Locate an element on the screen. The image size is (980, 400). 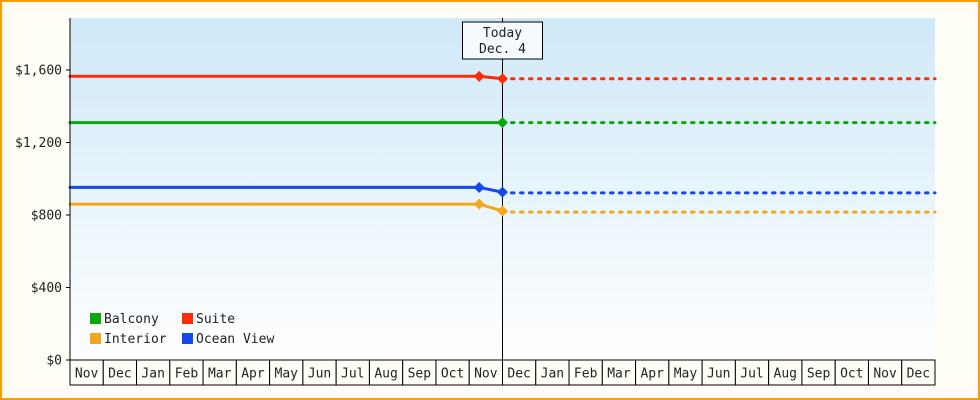
legend-label-balcony: Balcony is located at coordinates (131, 319).